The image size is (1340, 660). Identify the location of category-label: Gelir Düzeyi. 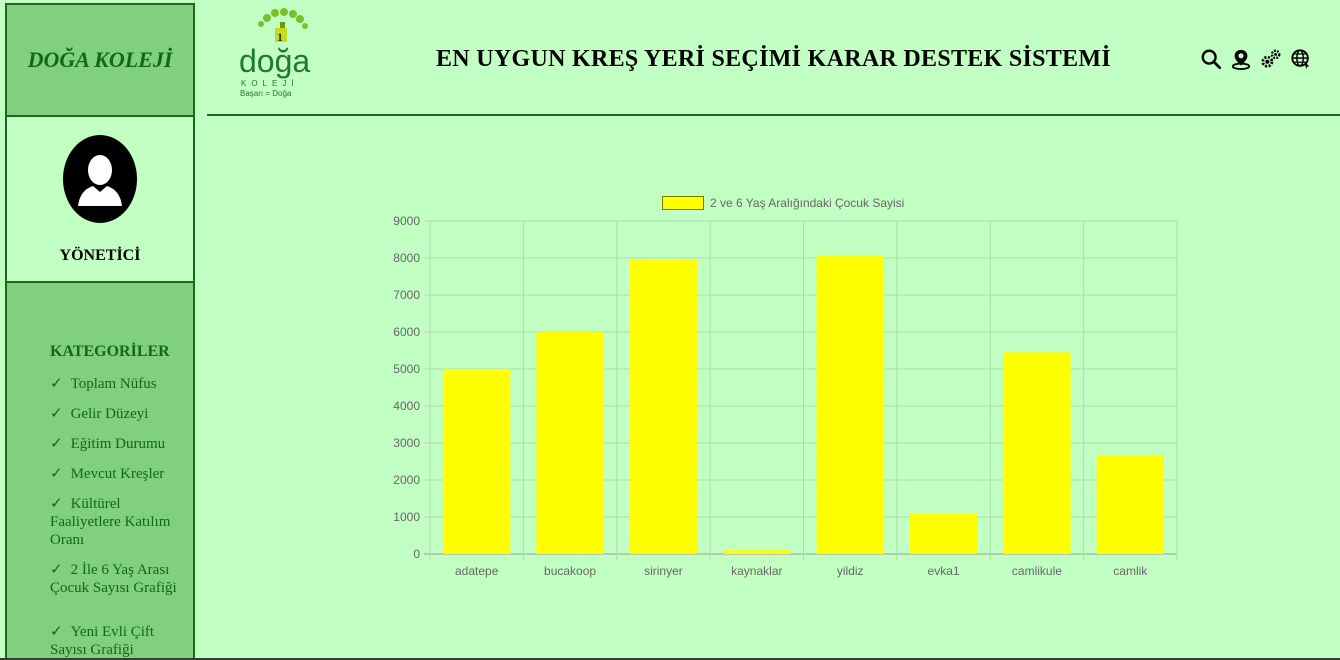
(109, 414).